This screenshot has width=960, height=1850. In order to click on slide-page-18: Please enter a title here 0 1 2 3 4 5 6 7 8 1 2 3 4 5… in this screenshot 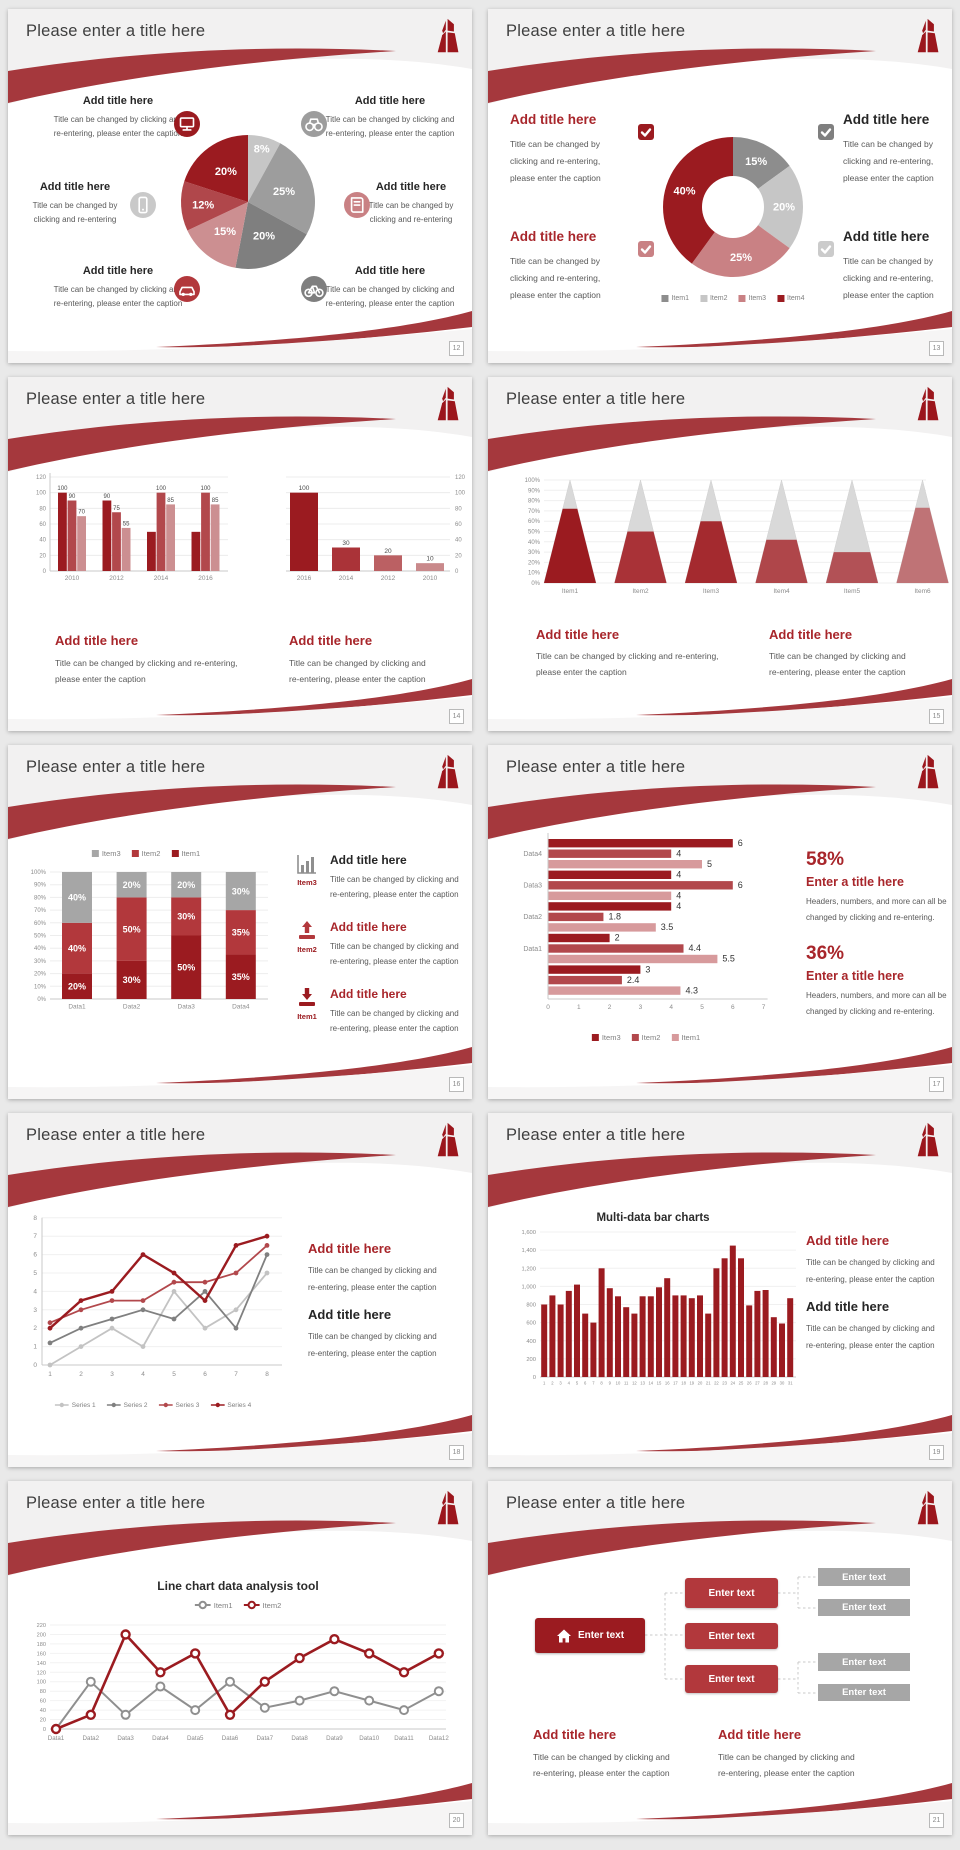, I will do `click(240, 1290)`.